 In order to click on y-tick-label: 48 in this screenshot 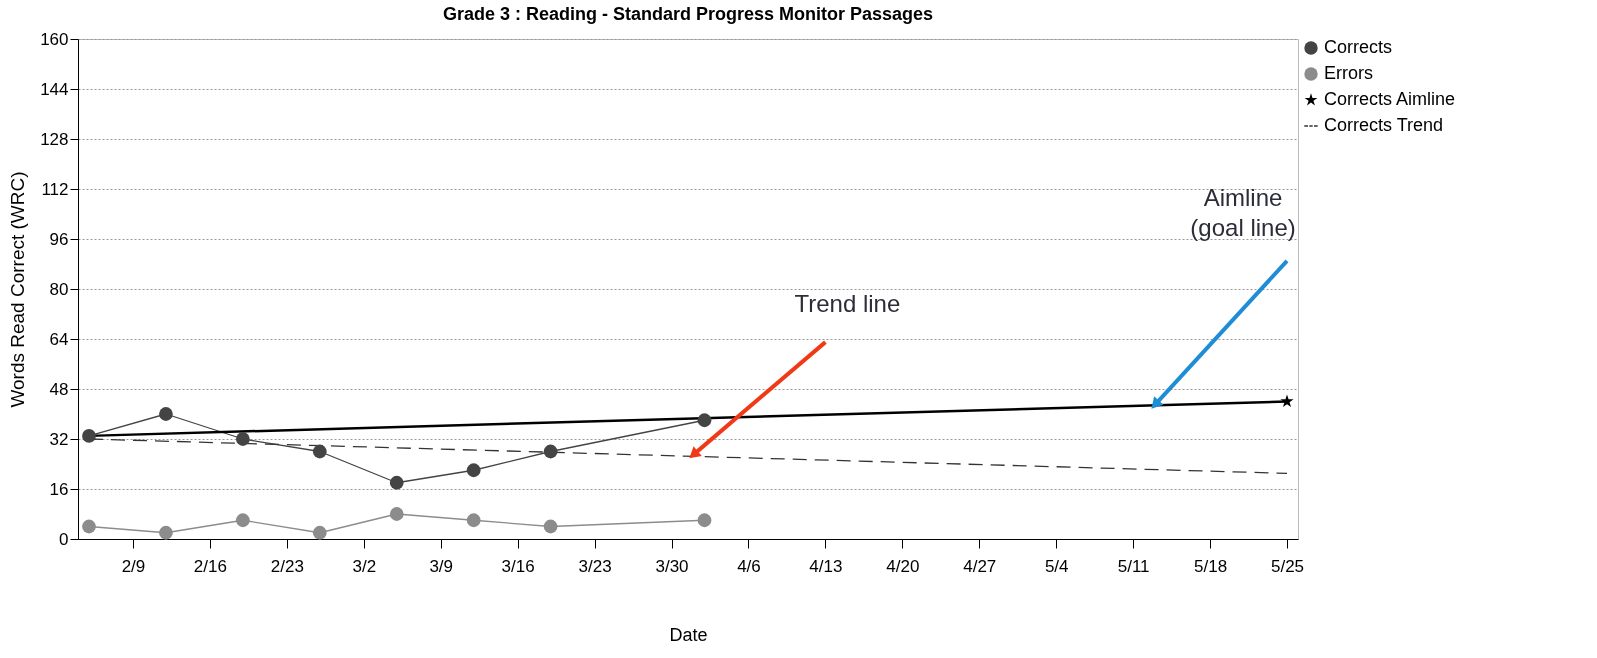, I will do `click(59, 389)`.